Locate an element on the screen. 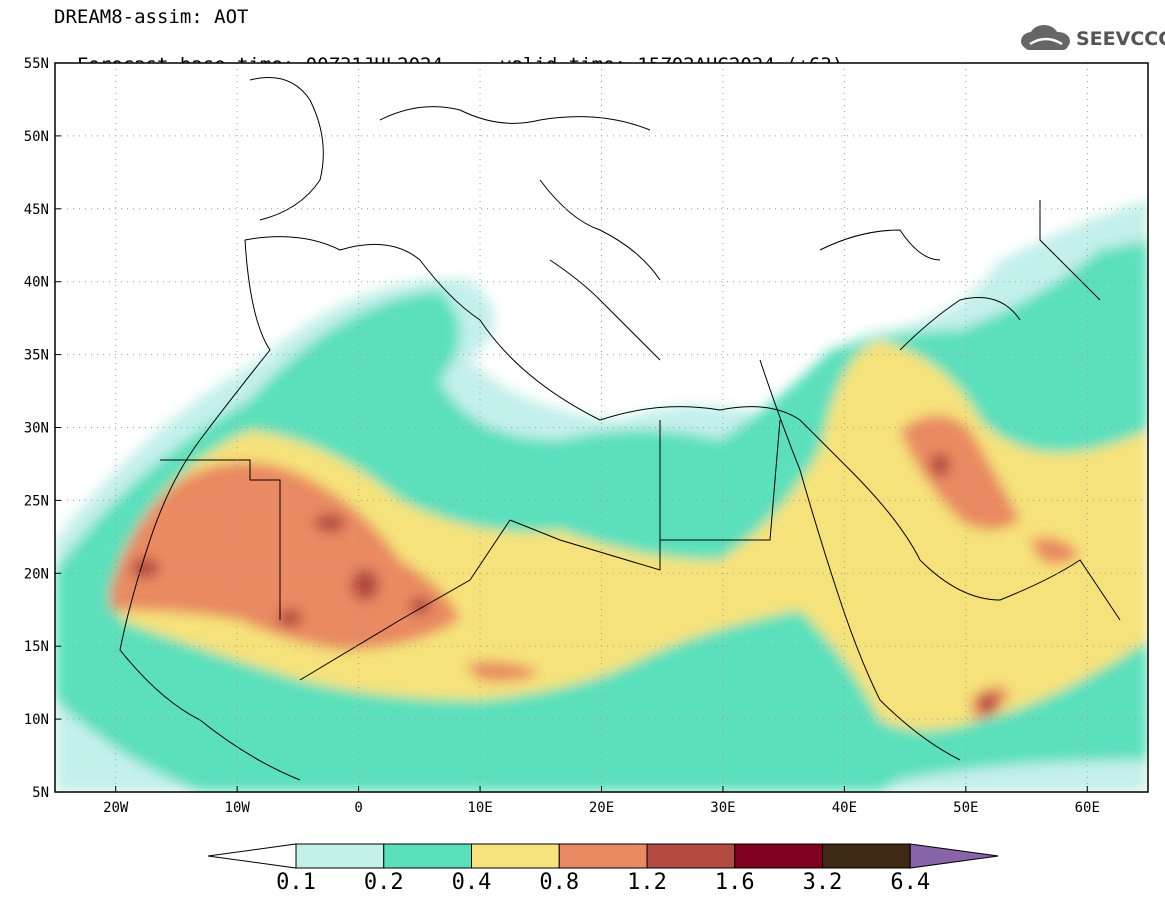 The height and width of the screenshot is (905, 1165). lat-tick-label: 35N is located at coordinates (36, 356).